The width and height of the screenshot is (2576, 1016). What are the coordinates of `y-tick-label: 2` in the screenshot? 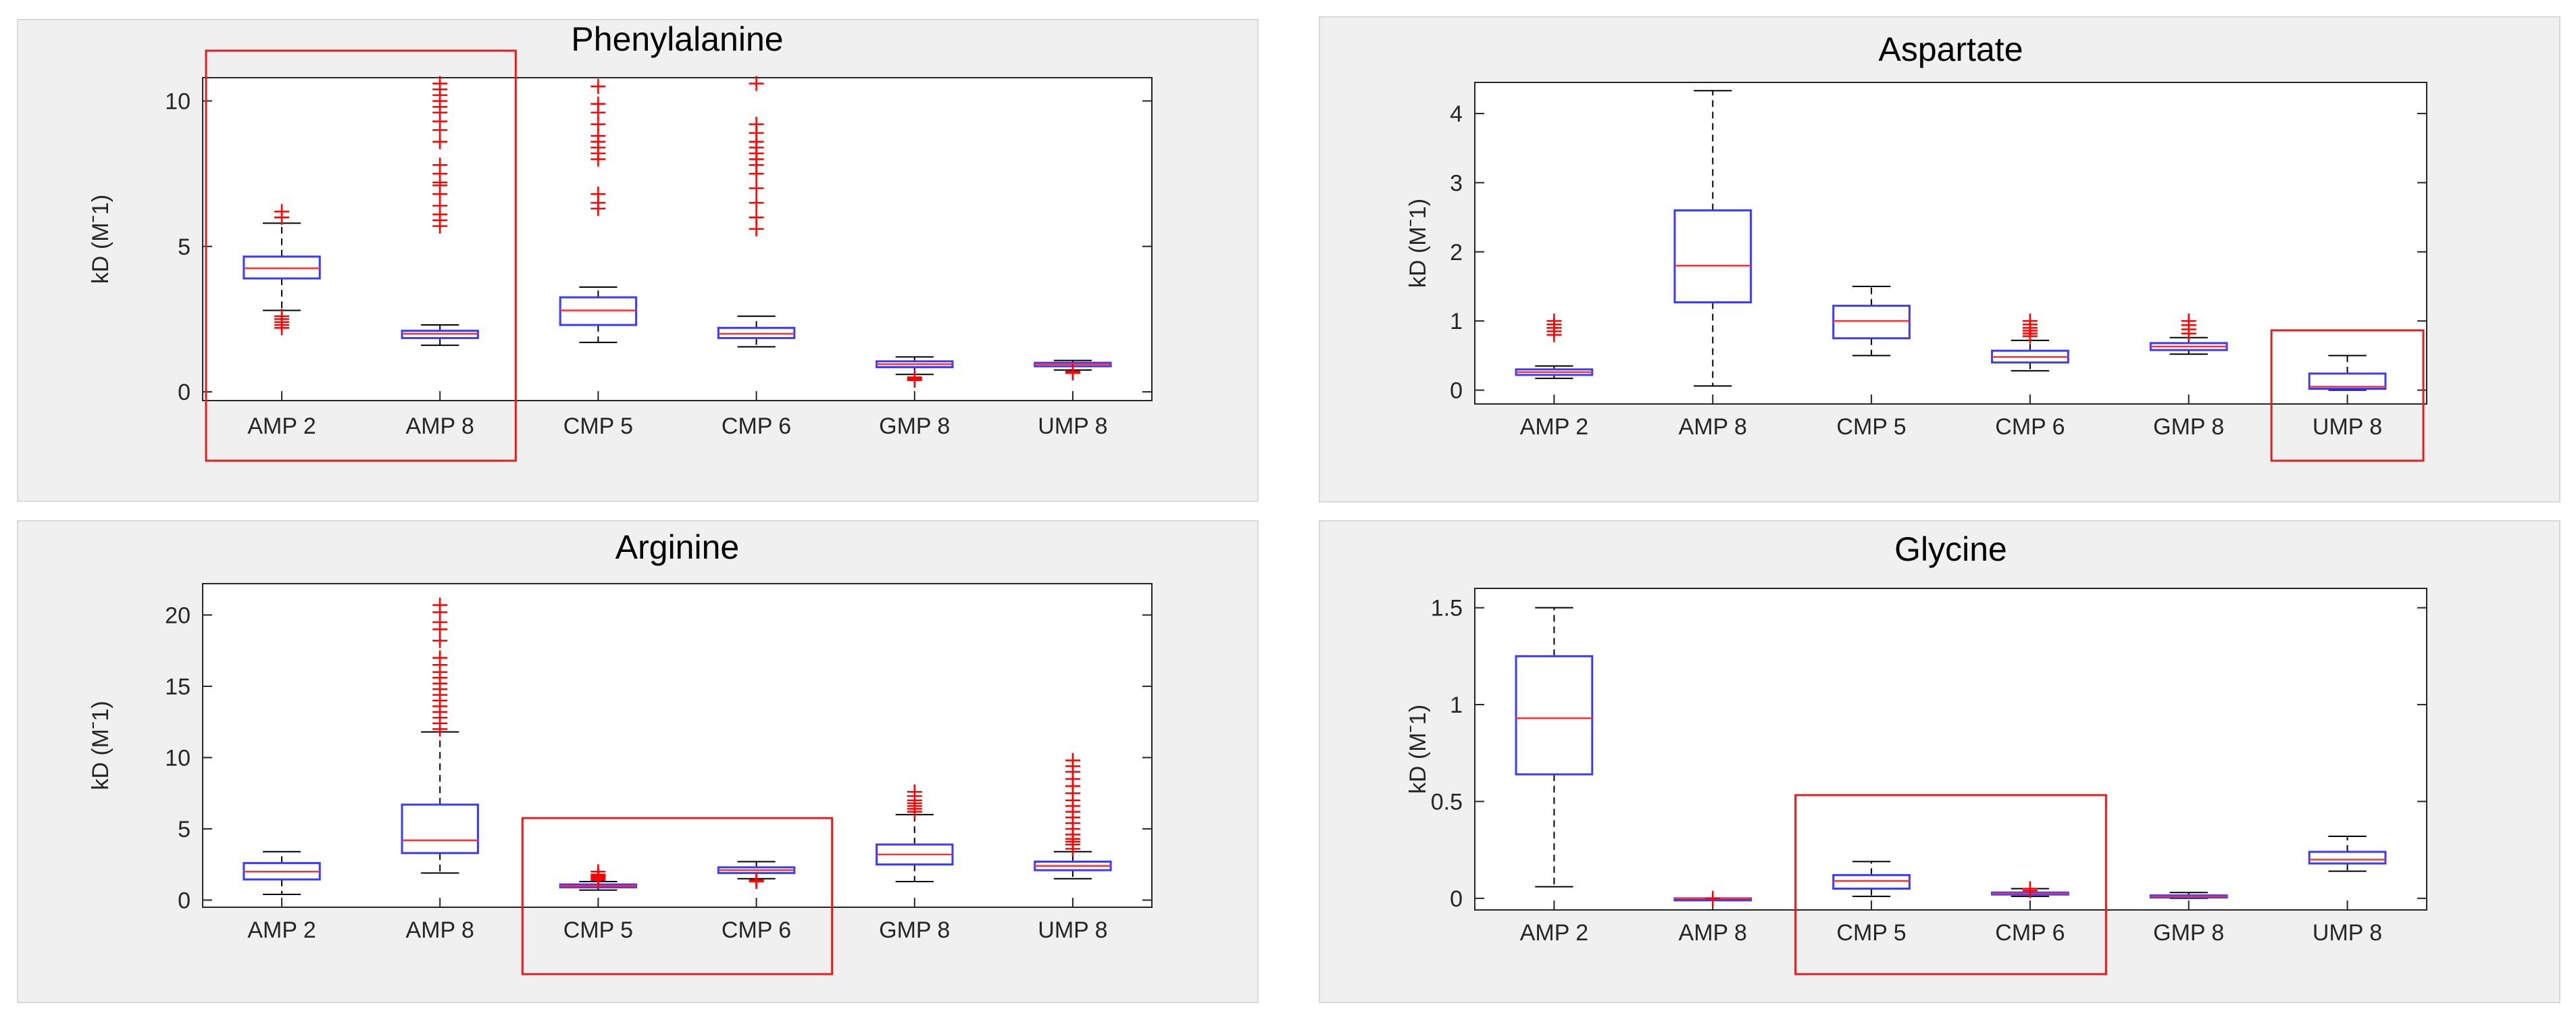 It's located at (1456, 252).